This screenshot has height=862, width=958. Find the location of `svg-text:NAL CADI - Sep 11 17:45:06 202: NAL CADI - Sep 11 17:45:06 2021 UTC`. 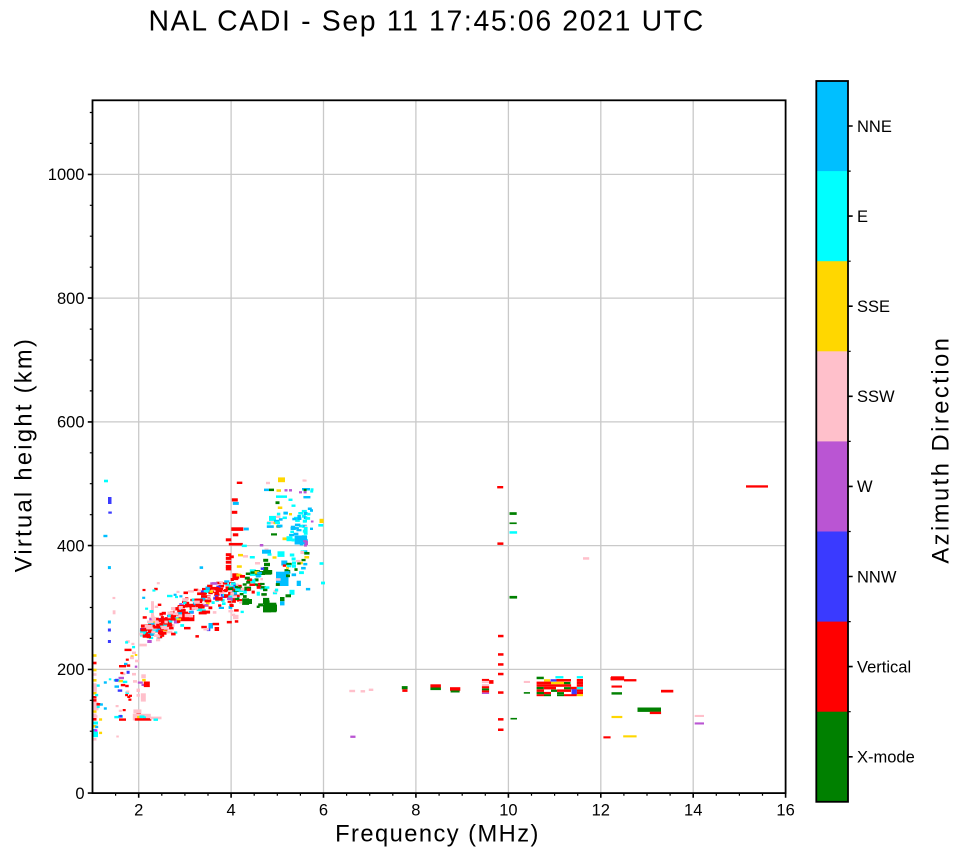

svg-text:NAL CADI - Sep 11 17:45:06 202: NAL CADI - Sep 11 17:45:06 2021 UTC is located at coordinates (426, 22).